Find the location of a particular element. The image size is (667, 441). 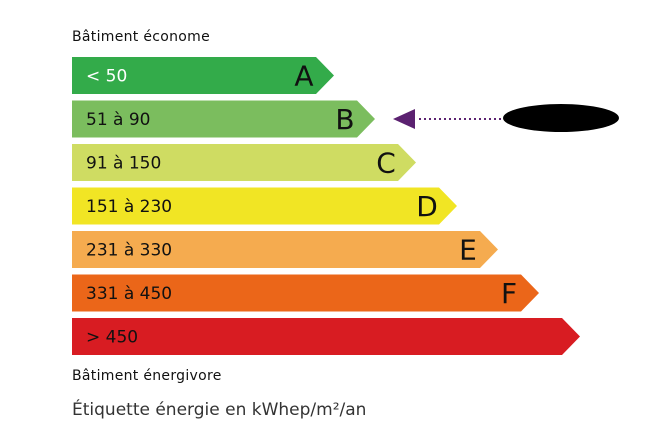

top-label: Bâtiment économe is located at coordinates (141, 37).